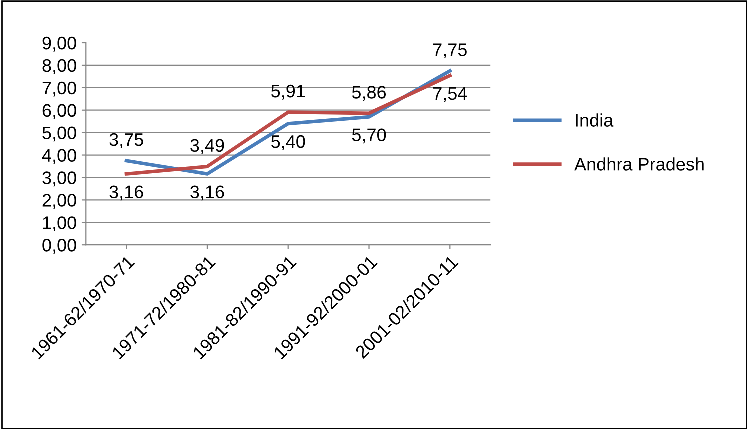 The width and height of the screenshot is (749, 430). Describe the element at coordinates (369, 93) in the screenshot. I see `data-label: 5,86` at that location.